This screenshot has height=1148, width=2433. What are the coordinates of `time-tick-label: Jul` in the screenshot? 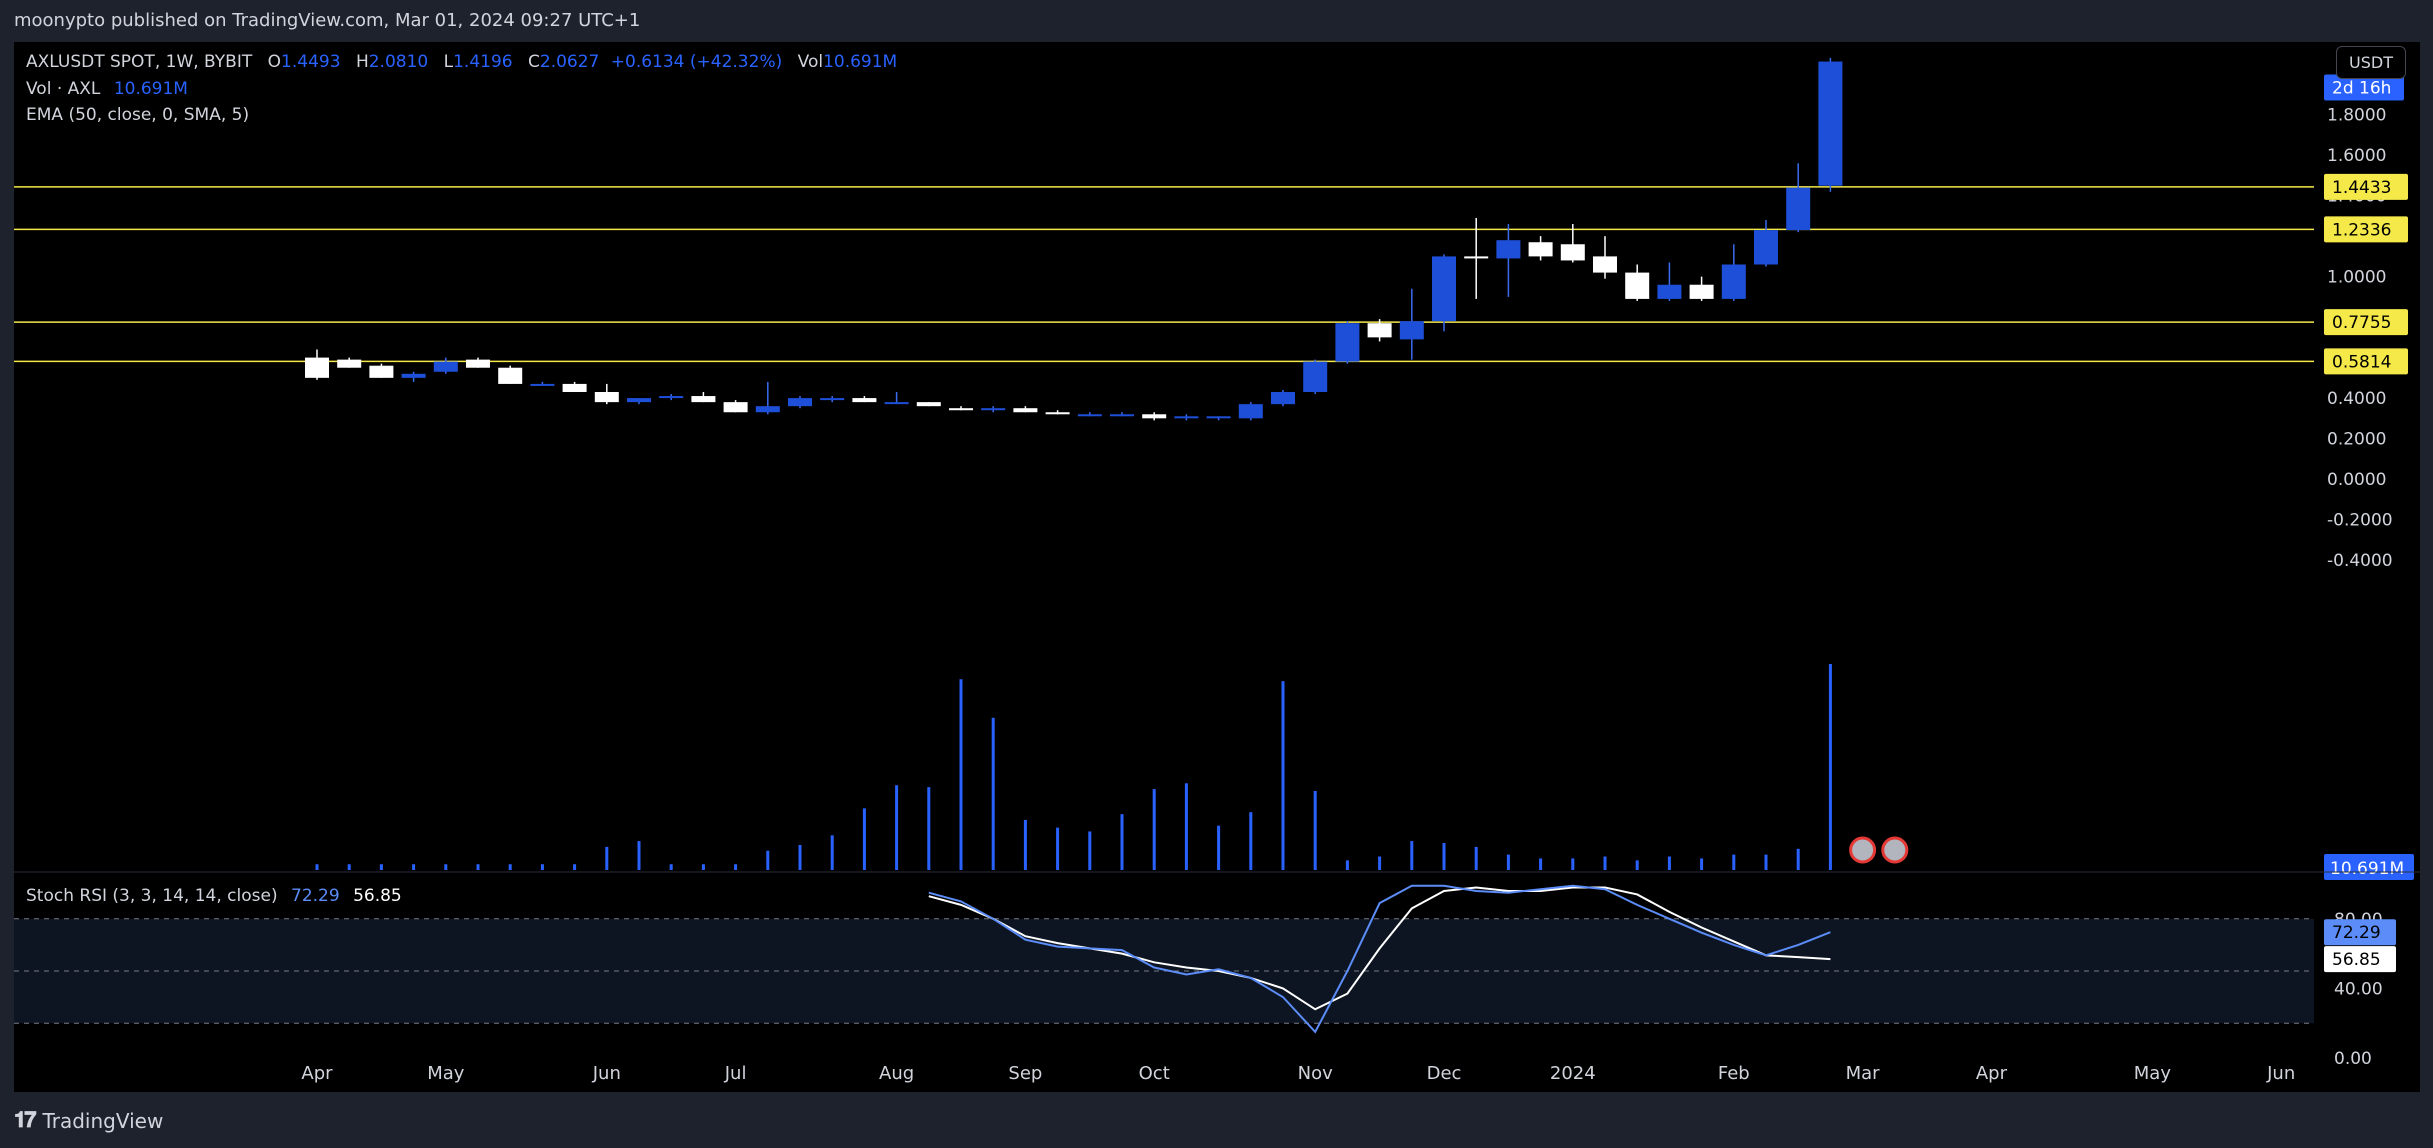 It's located at (735, 1073).